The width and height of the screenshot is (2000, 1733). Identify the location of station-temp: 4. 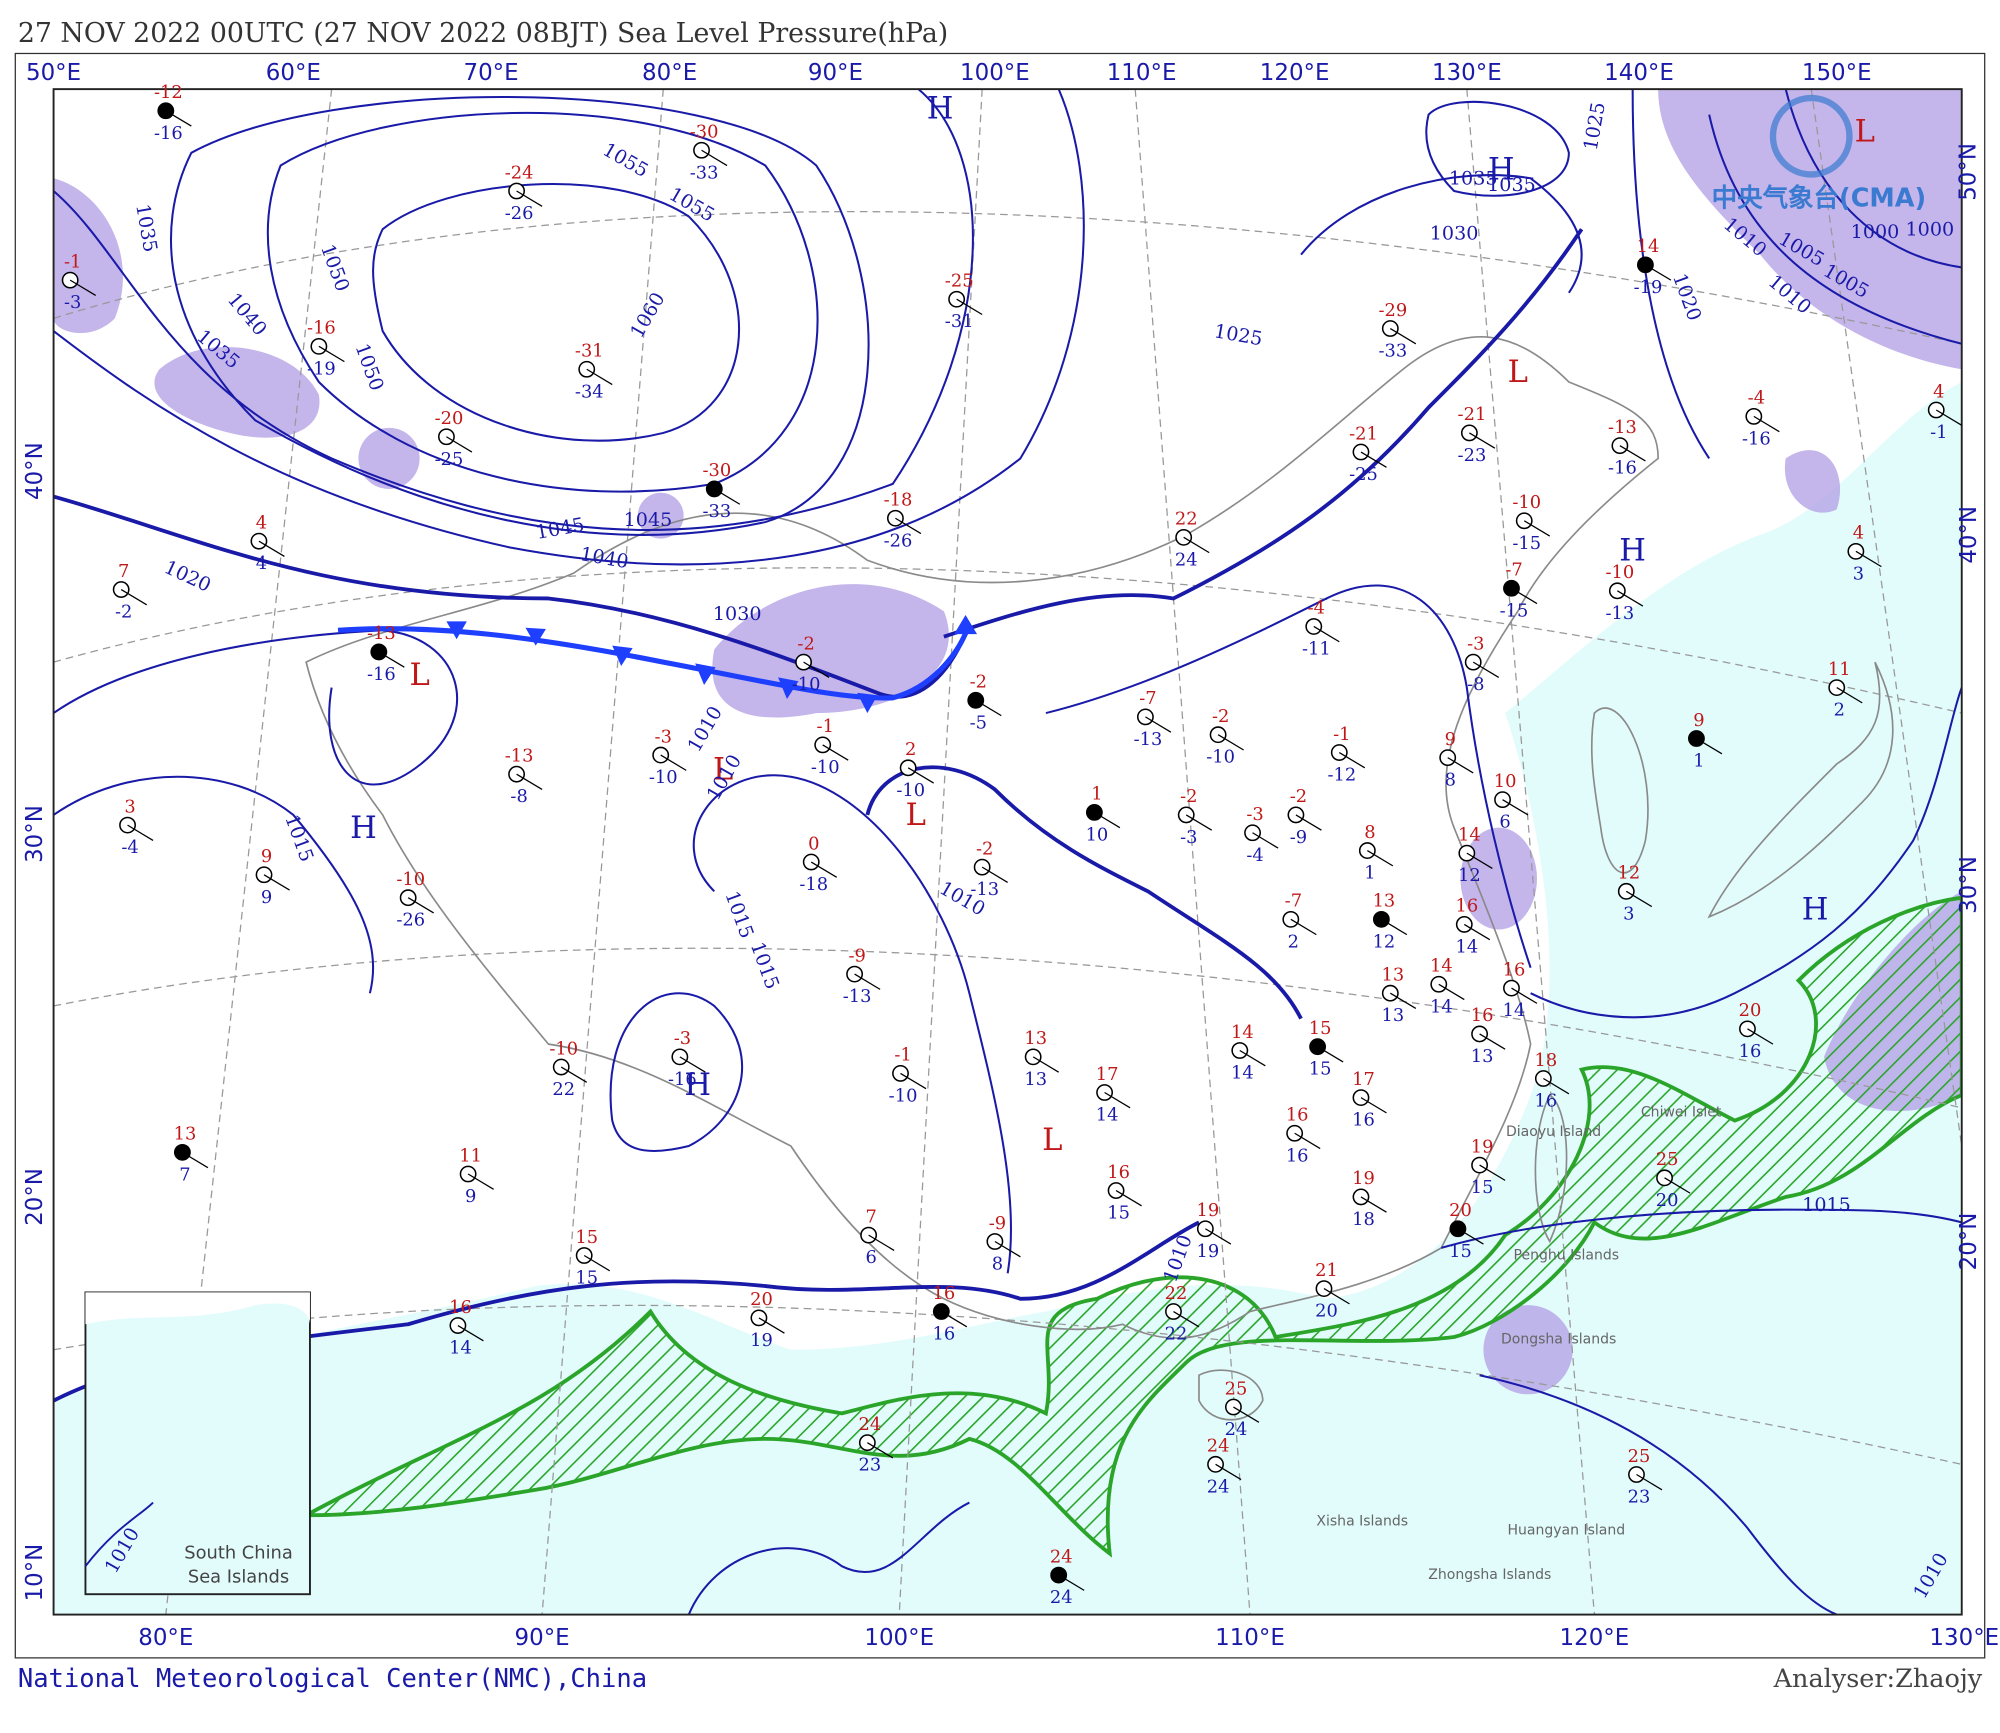
(1858, 533).